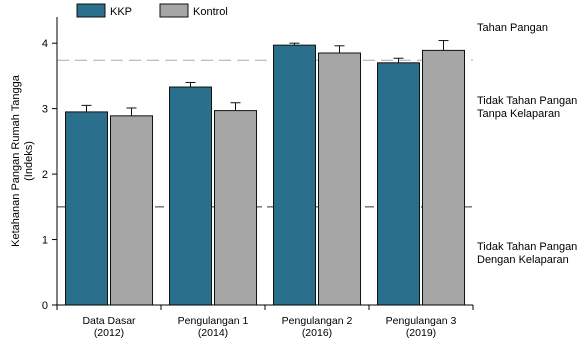 The image size is (584, 344). I want to click on category-label: Data Dasar (2012), so click(109, 327).